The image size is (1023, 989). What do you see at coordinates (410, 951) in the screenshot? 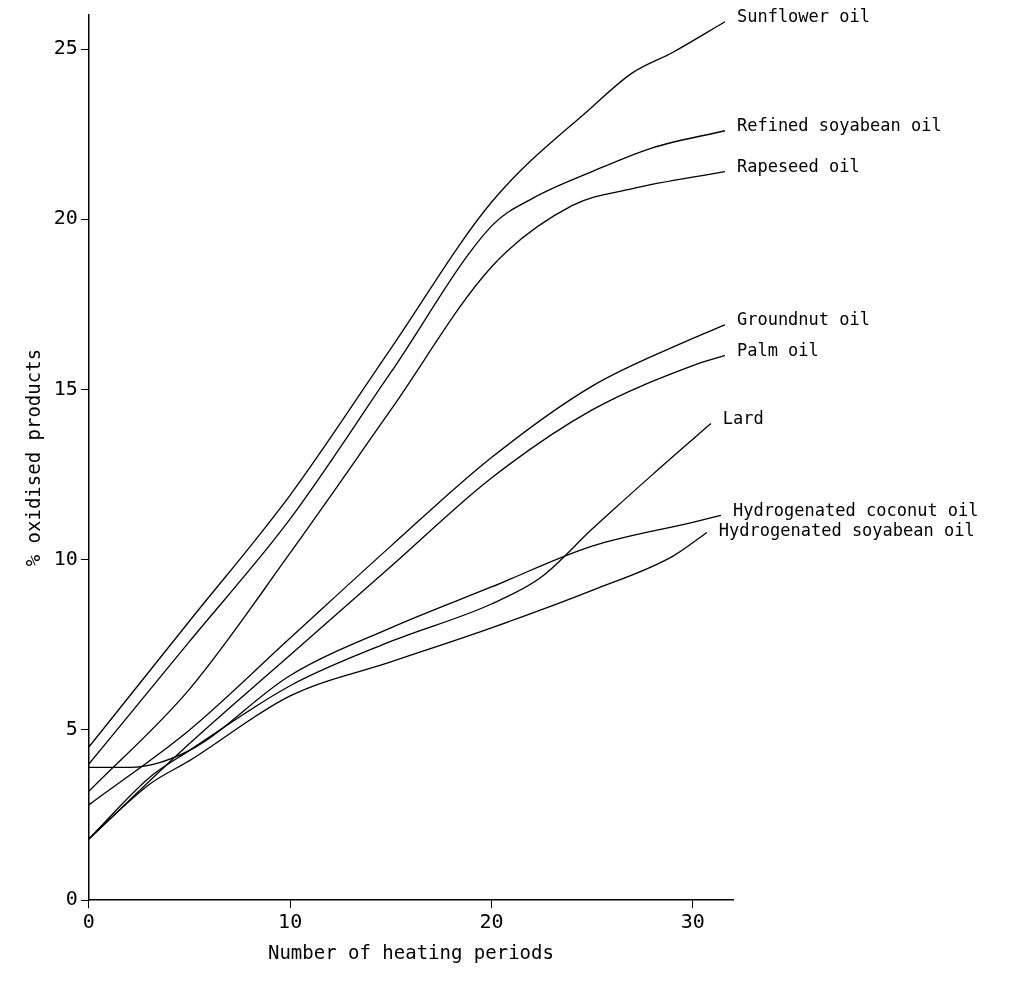
I see `x-axis-title: Number of heating periods` at bounding box center [410, 951].